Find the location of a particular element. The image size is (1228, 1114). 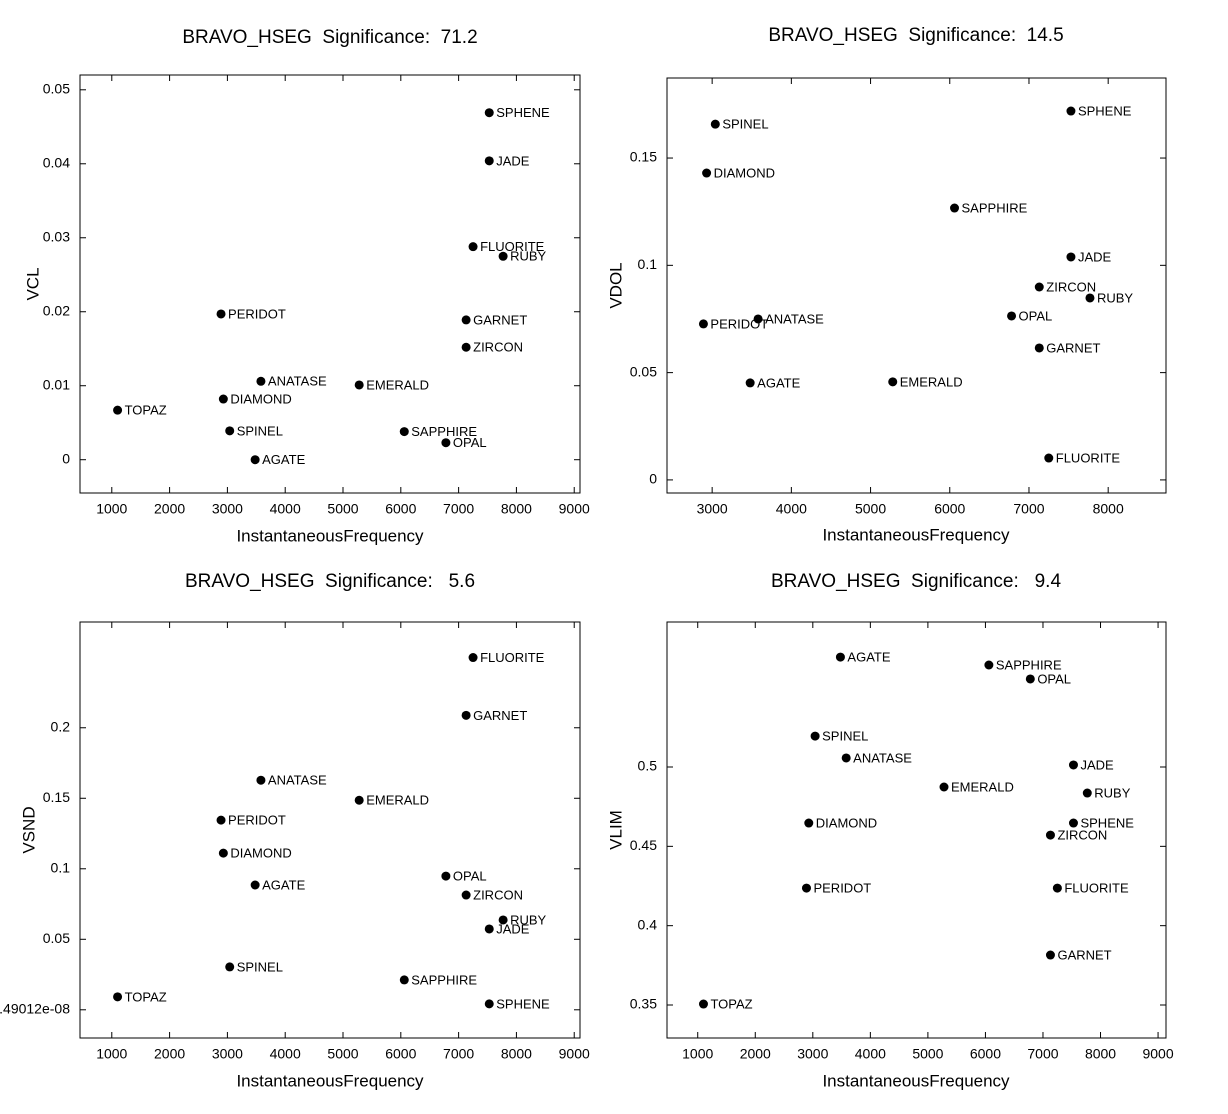

y-tick-label: 1.49012e-08 is located at coordinates (35, 1008).